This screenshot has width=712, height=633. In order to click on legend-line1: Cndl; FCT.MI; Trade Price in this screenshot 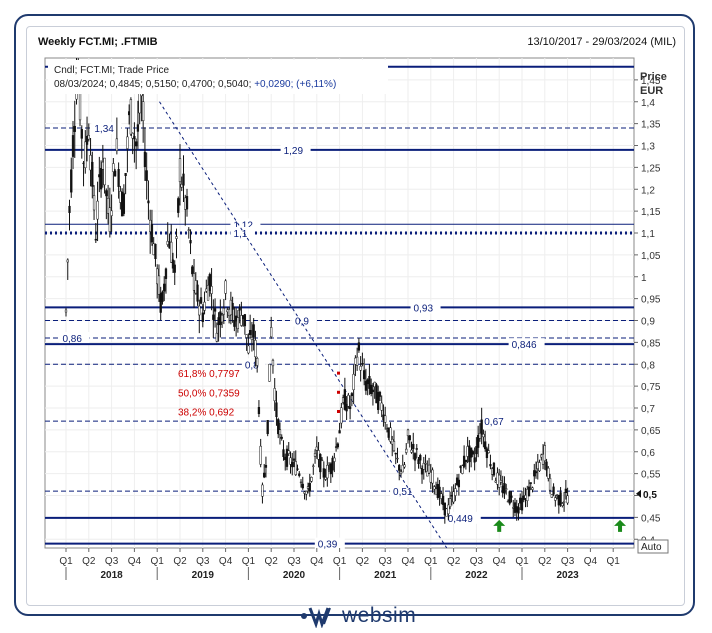, I will do `click(111, 70)`.